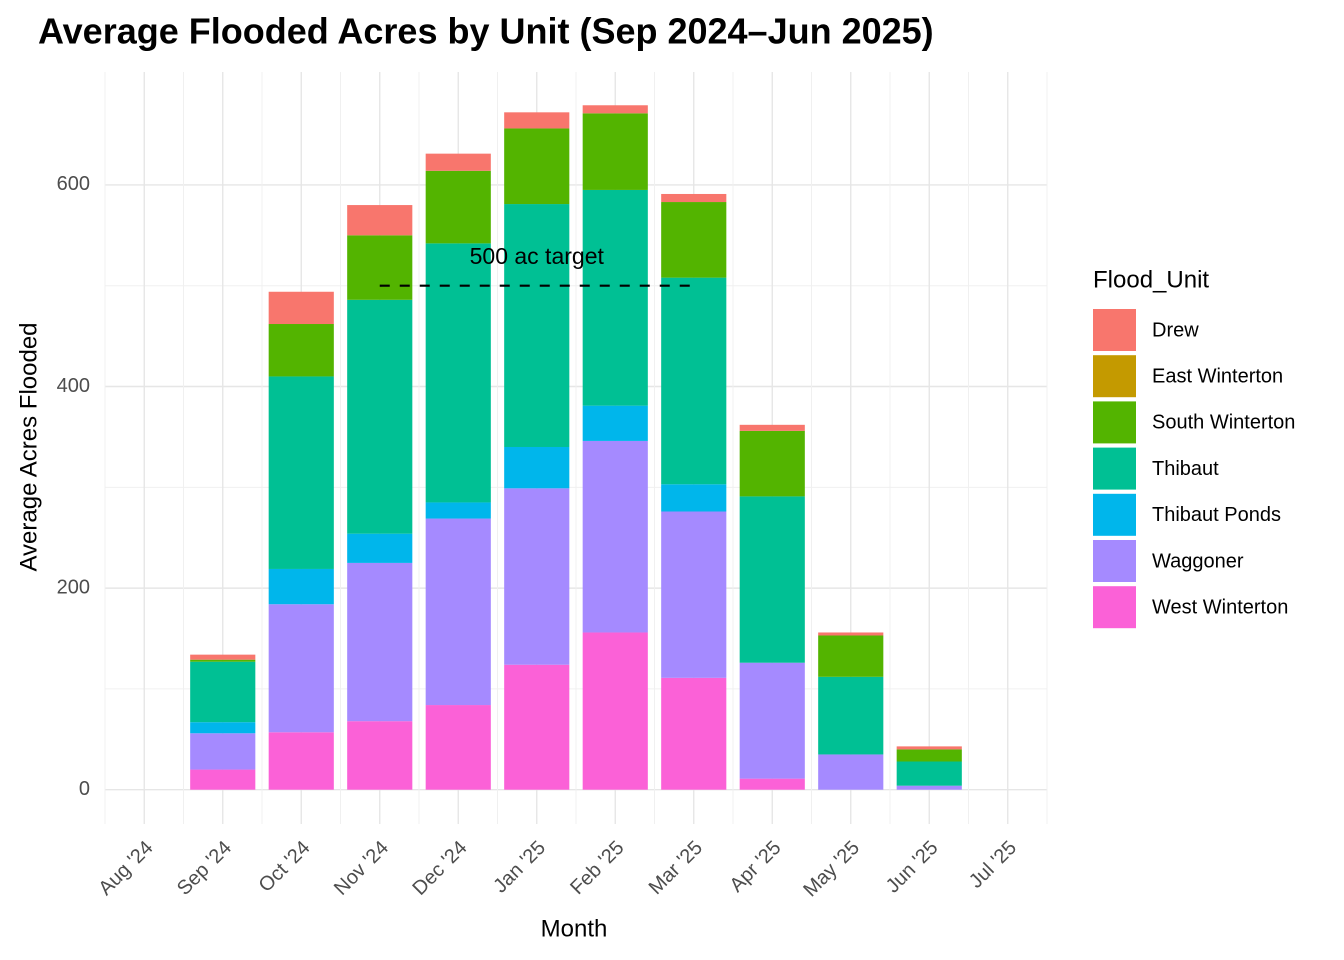  What do you see at coordinates (73, 386) in the screenshot?
I see `y-tick-label: 400` at bounding box center [73, 386].